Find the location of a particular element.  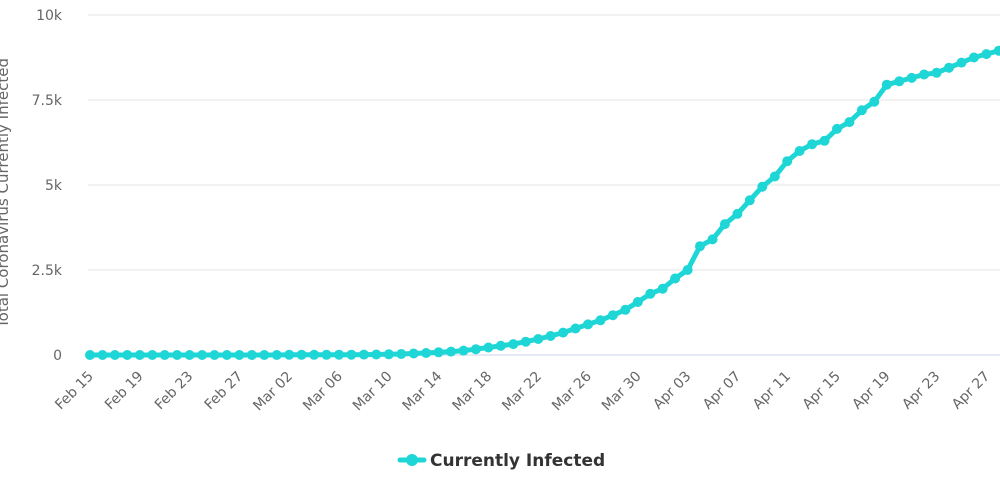

x-tick-label: Apr 07 is located at coordinates (722, 391).